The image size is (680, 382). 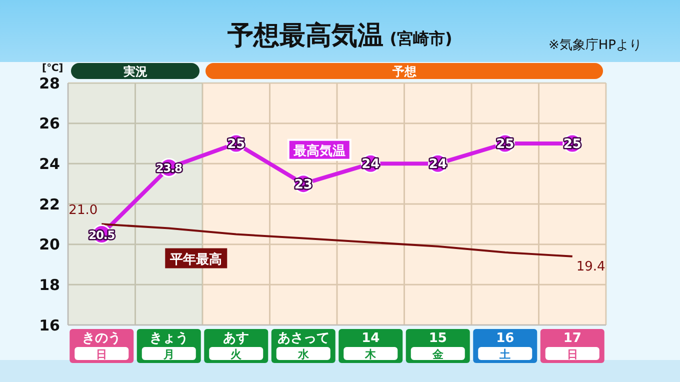 I want to click on x-tick-label: 14木, so click(x=371, y=346).